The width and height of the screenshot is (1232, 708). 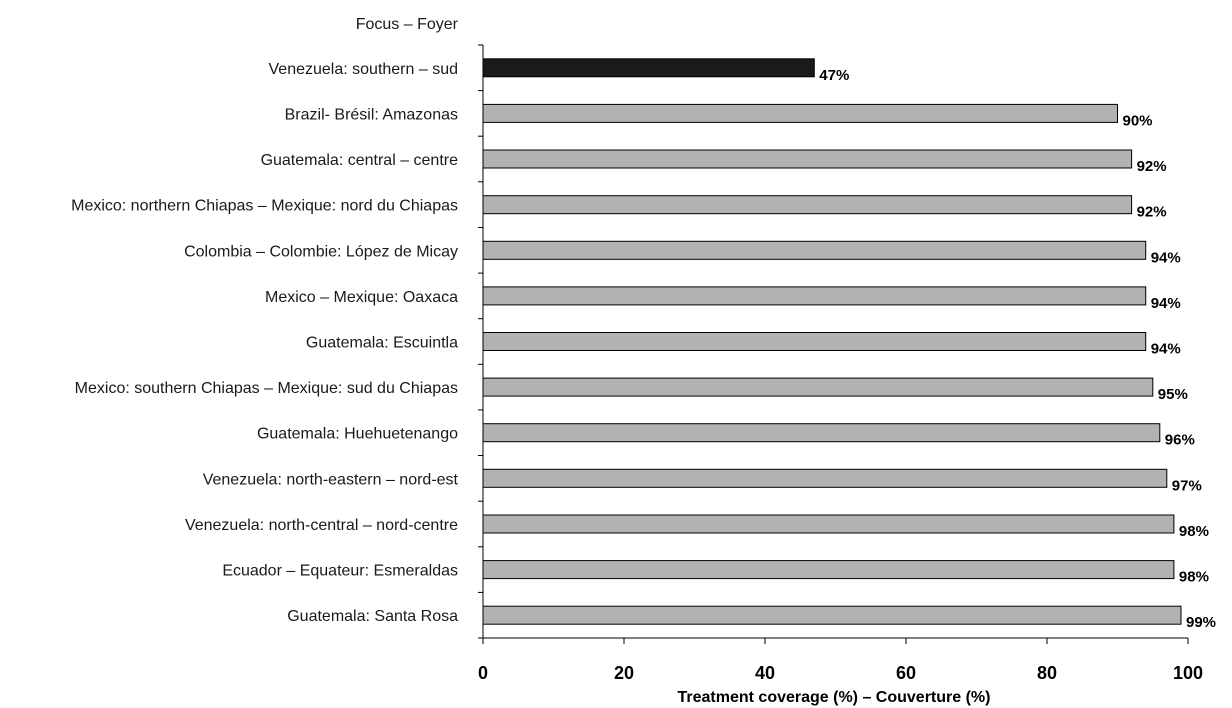 What do you see at coordinates (357, 434) in the screenshot?
I see `category-label: Guatemala: Huehuetenango` at bounding box center [357, 434].